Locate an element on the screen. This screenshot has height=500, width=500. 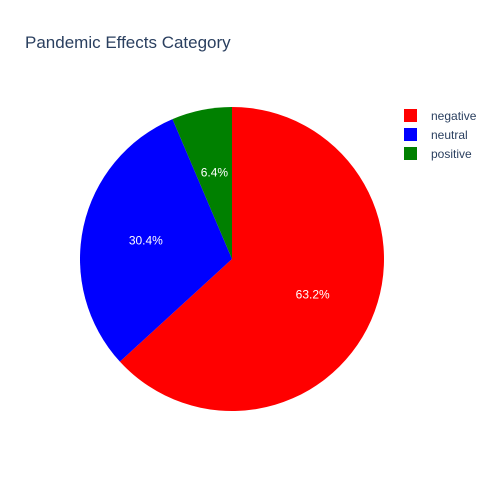
legend-item-neutral: neutral is located at coordinates (440, 134).